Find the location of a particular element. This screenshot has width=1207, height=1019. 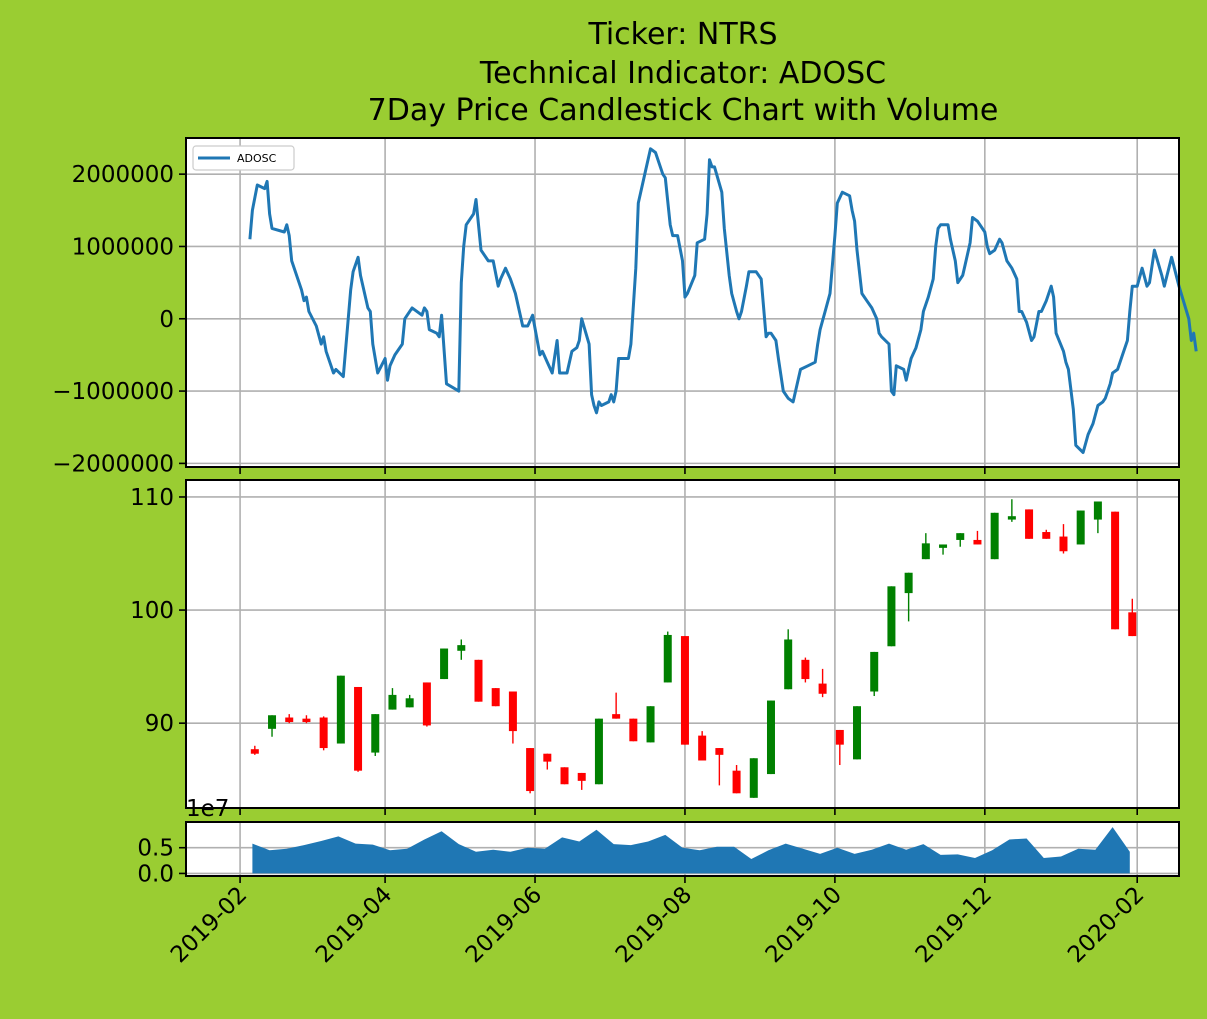

volume-frame is located at coordinates (682, 849).